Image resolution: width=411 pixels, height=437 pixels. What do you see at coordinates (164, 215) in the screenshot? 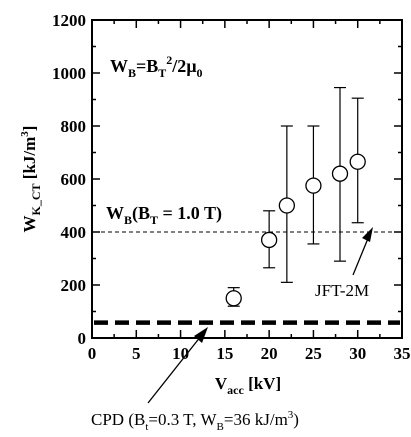
I see `wb-line-annotation: WB(BT = 1.0 T)` at bounding box center [164, 215].